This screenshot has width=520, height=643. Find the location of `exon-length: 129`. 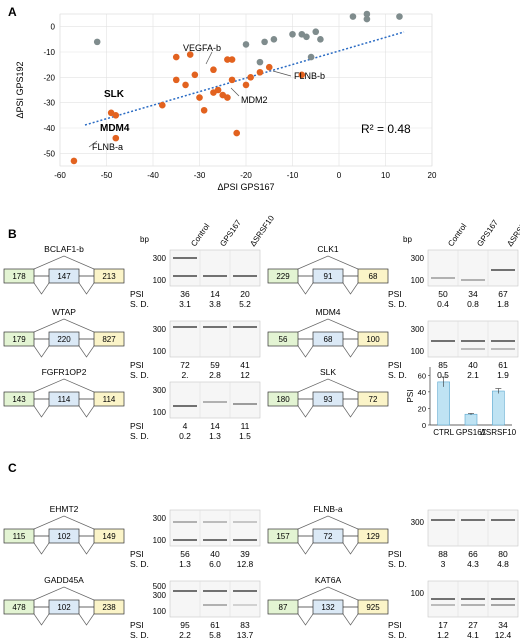

exon-length: 129 is located at coordinates (373, 536).